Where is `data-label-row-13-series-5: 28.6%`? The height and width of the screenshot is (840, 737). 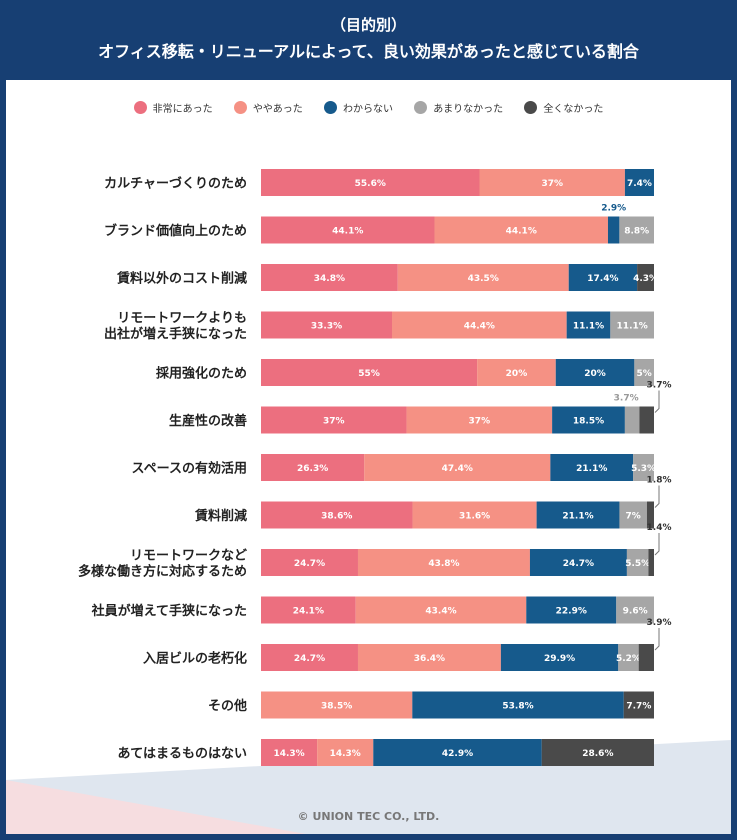
data-label-row-13-series-5: 28.6% is located at coordinates (597, 754).